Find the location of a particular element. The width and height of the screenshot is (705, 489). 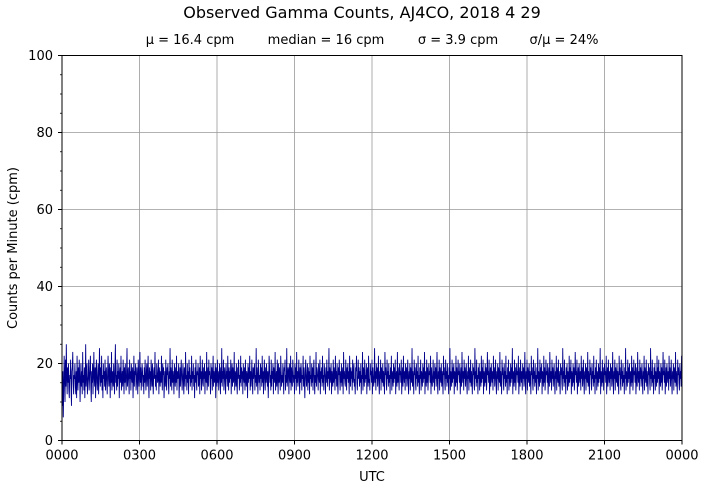

x-tick-label: 1500 is located at coordinates (449, 456).